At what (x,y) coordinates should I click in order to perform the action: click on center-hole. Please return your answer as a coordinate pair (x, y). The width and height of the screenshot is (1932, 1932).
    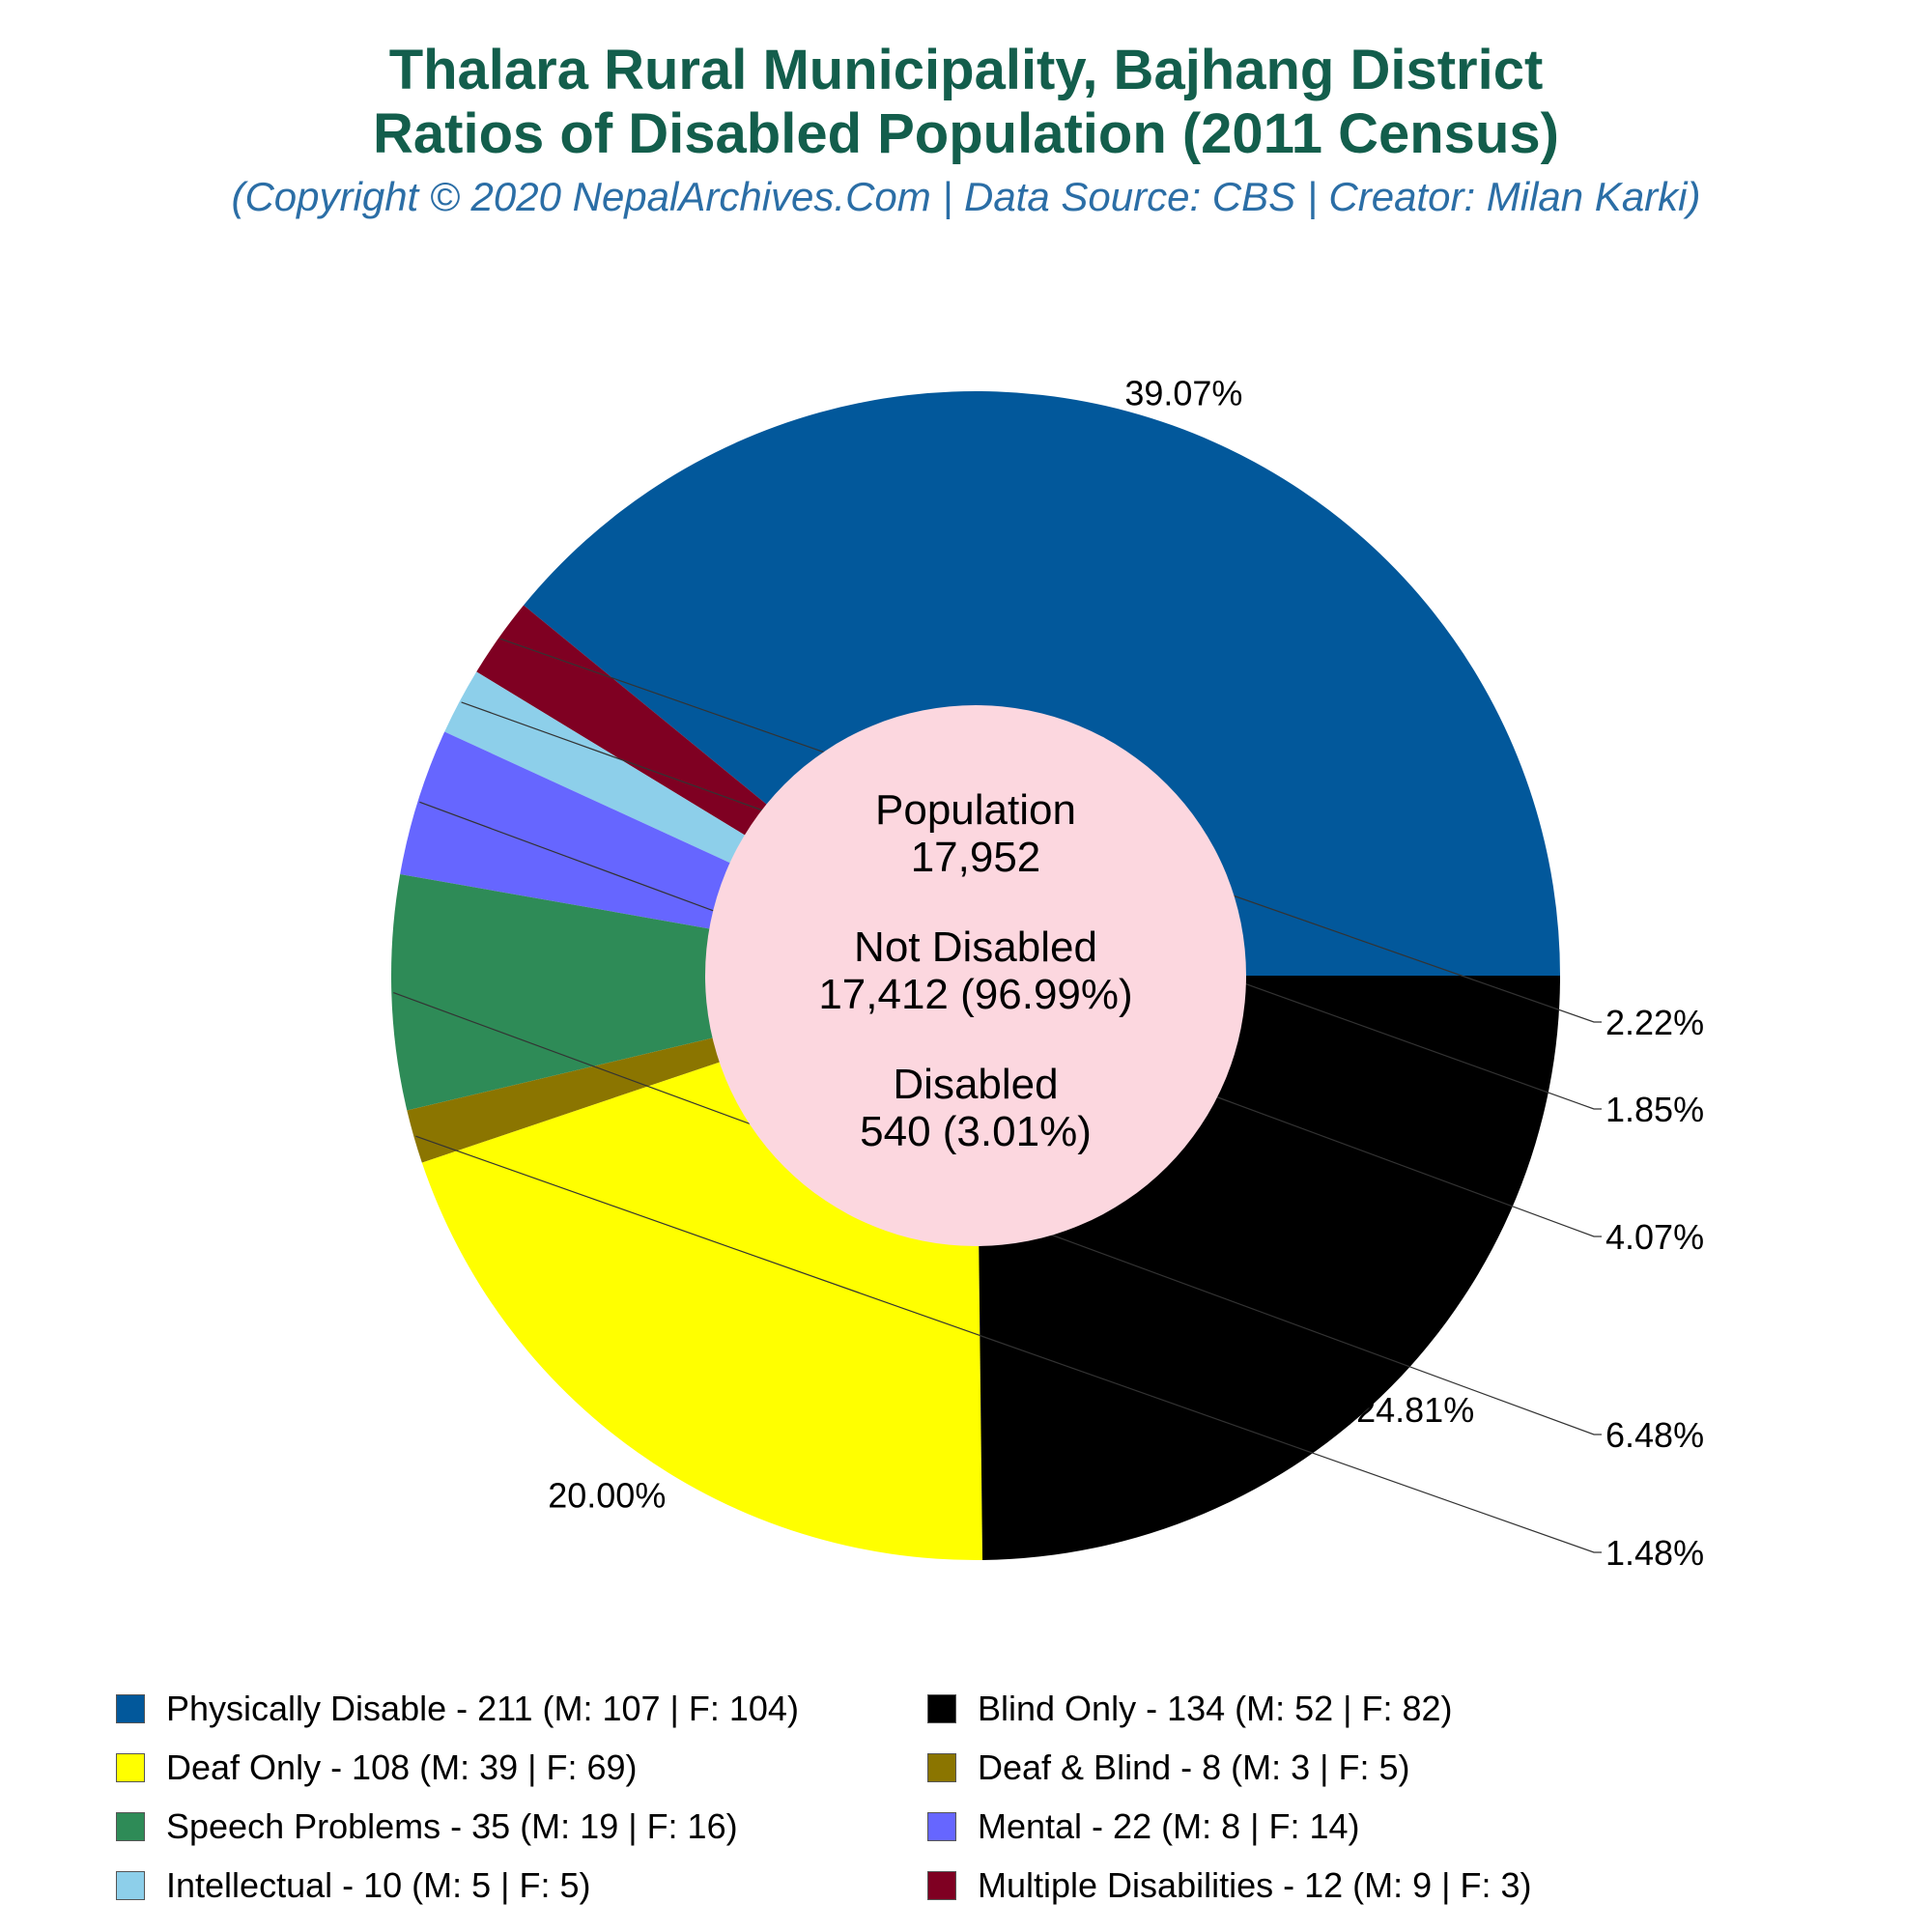
    Looking at the image, I should click on (975, 975).